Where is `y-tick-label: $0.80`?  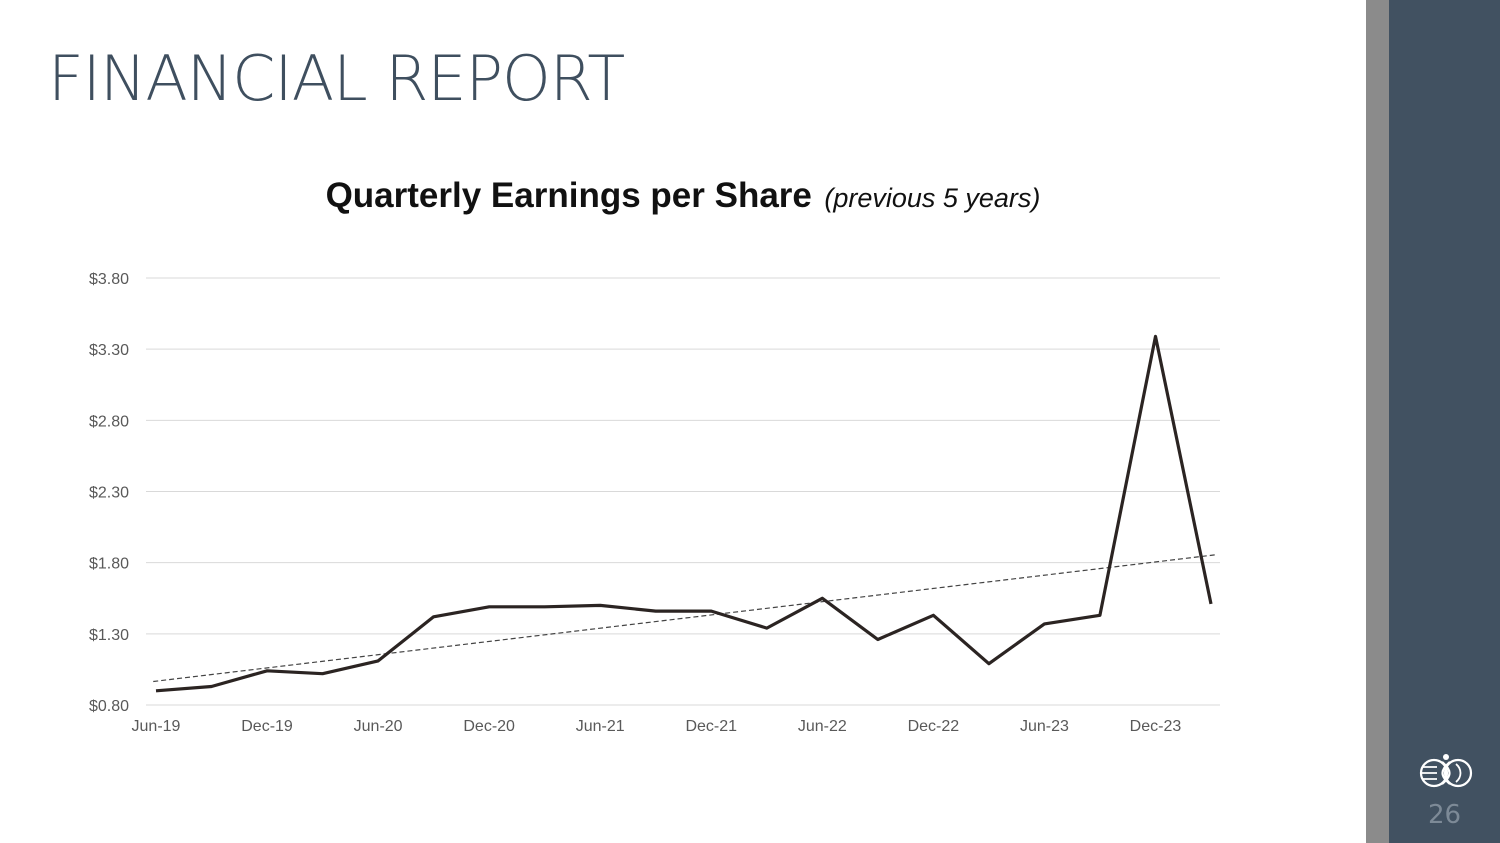
y-tick-label: $0.80 is located at coordinates (109, 706).